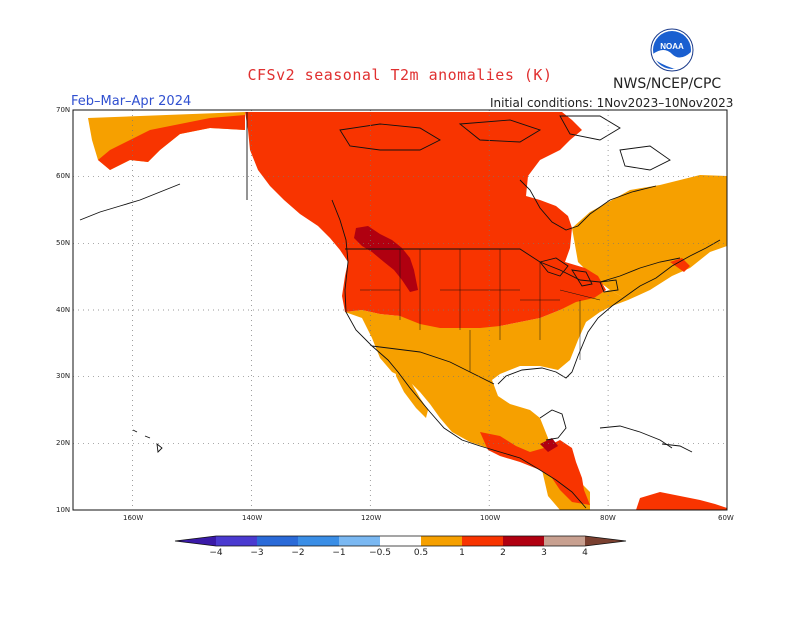  What do you see at coordinates (672, 46) in the screenshot?
I see `logo-text: NOAA` at bounding box center [672, 46].